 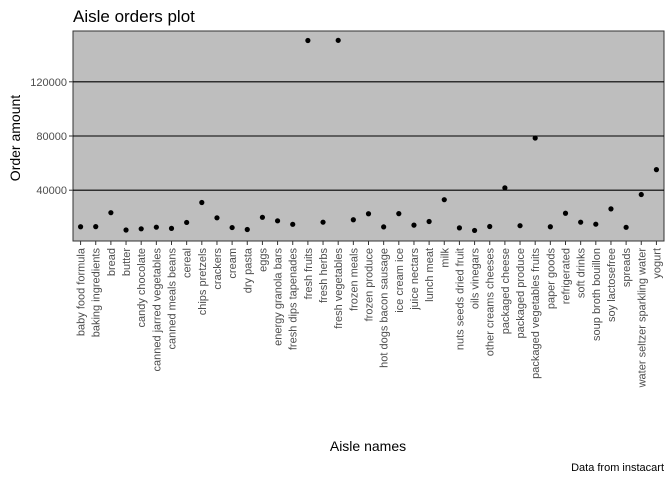 What do you see at coordinates (597, 294) in the screenshot?
I see `x-tick-label: soup broth bouillon` at bounding box center [597, 294].